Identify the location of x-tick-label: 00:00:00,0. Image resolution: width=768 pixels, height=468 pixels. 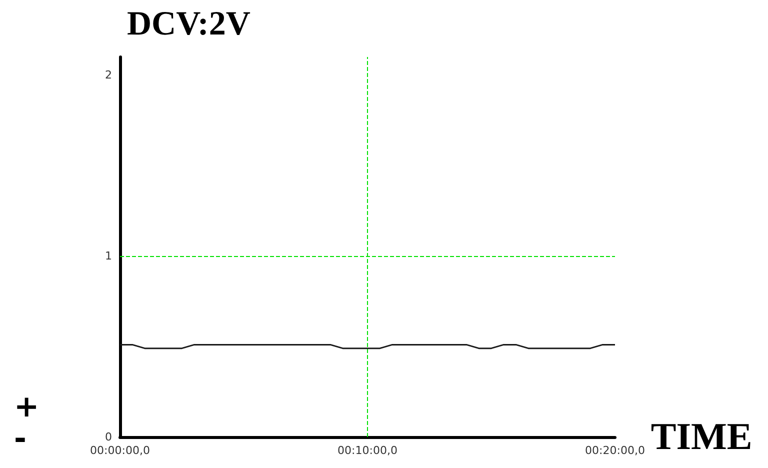
(120, 450).